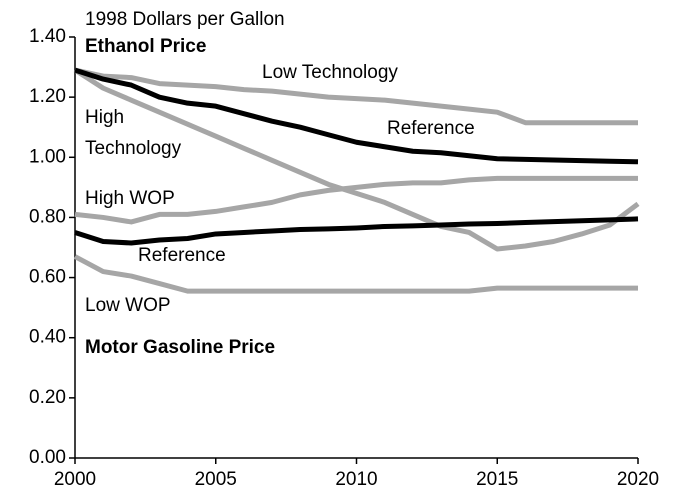 The height and width of the screenshot is (498, 676). Describe the element at coordinates (185, 19) in the screenshot. I see `y-axis-label: 1998 Dollars per Gallon` at that location.